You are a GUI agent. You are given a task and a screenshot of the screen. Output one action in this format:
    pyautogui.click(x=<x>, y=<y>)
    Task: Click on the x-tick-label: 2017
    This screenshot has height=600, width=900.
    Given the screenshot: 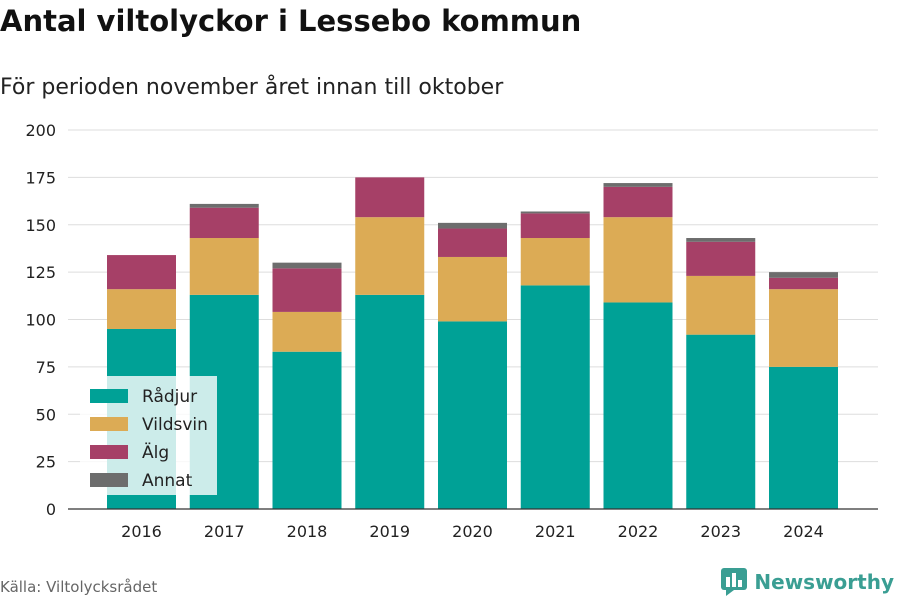 What is the action you would take?
    pyautogui.click(x=224, y=531)
    